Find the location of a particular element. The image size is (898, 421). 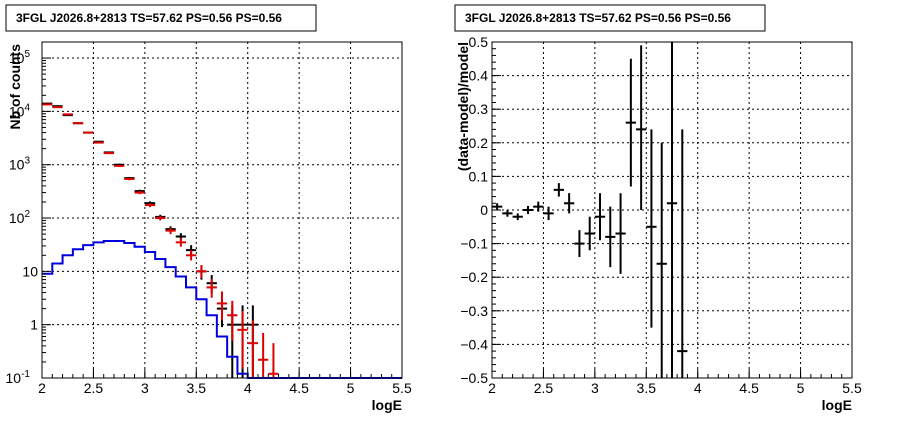

residuals-y-axis-label: (data-model)/model is located at coordinates (463, 106).